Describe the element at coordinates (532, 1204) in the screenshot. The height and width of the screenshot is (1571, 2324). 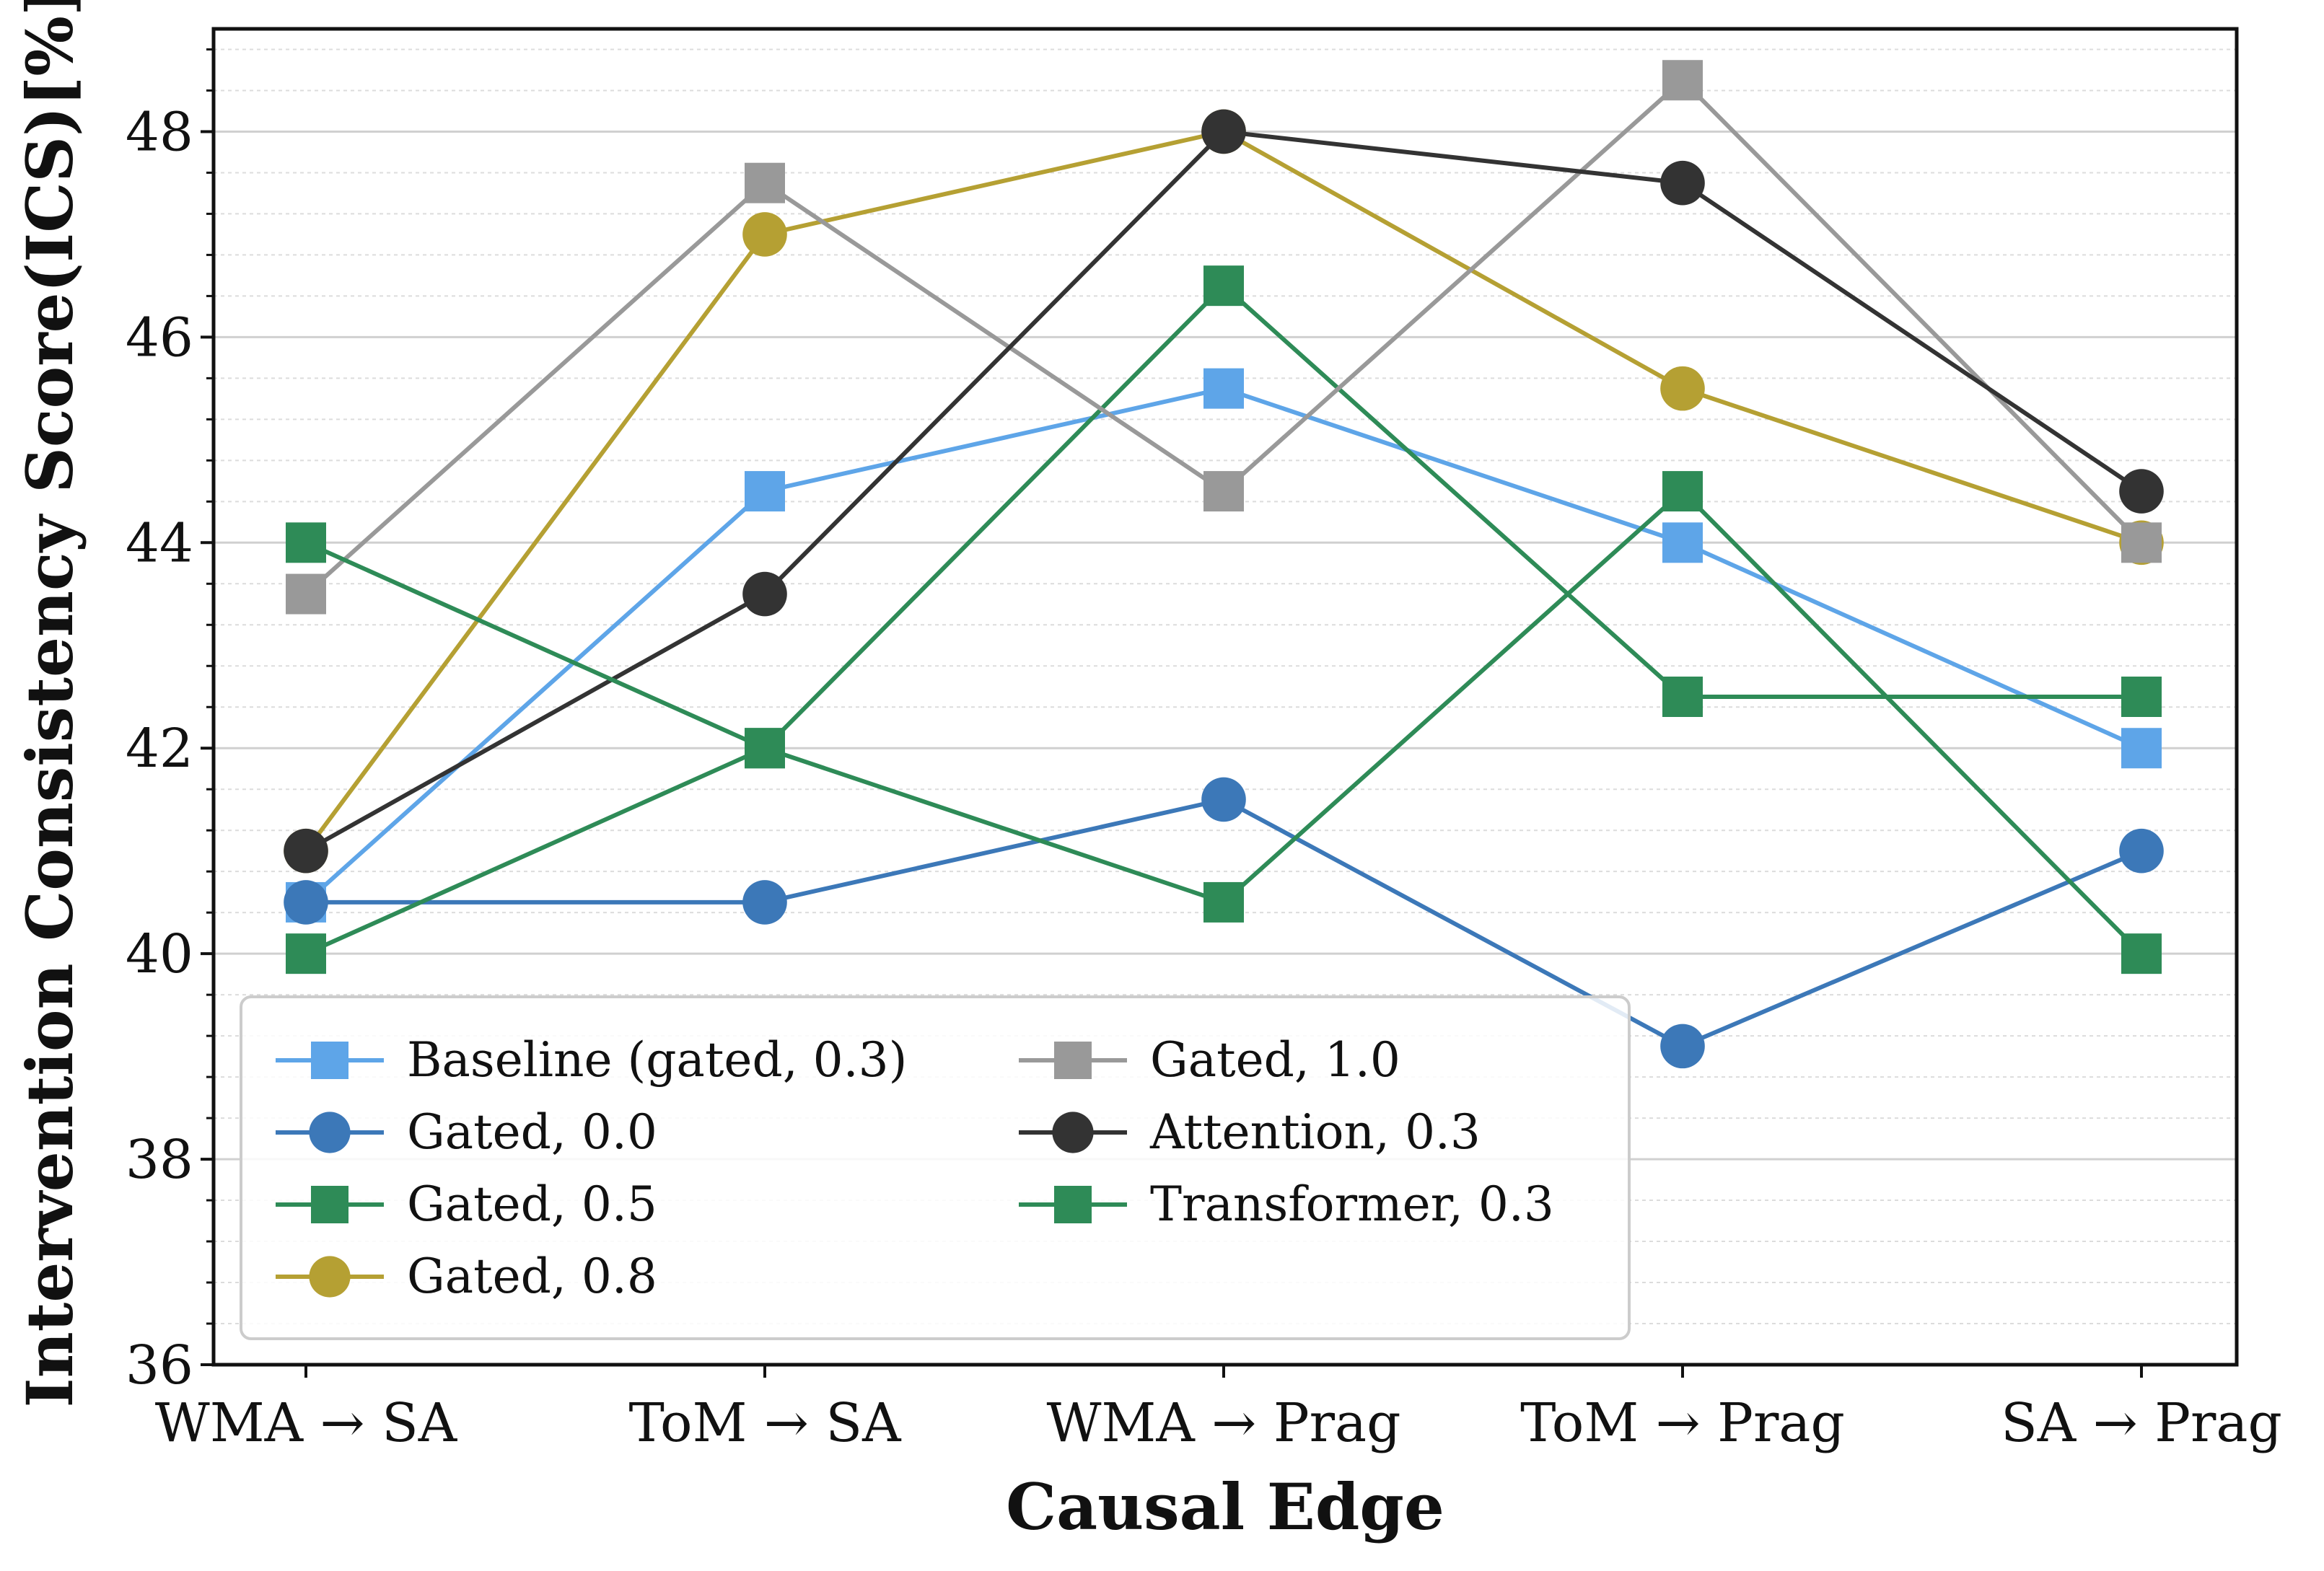
I see `legend-label: Gated, 0.5` at that location.